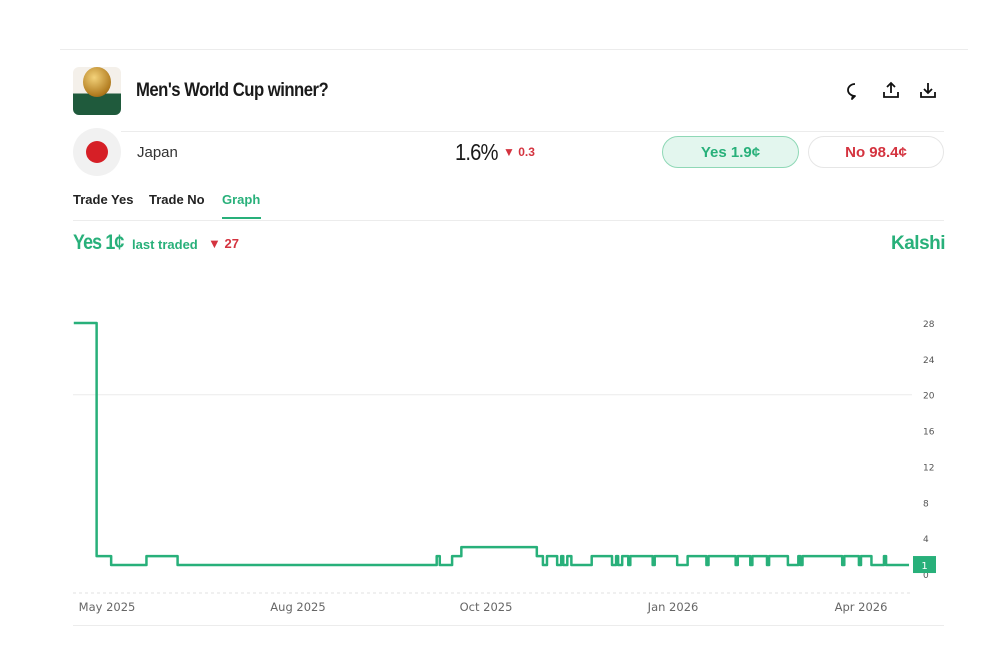  What do you see at coordinates (861, 607) in the screenshot?
I see `x-tick-label: Apr 2026` at bounding box center [861, 607].